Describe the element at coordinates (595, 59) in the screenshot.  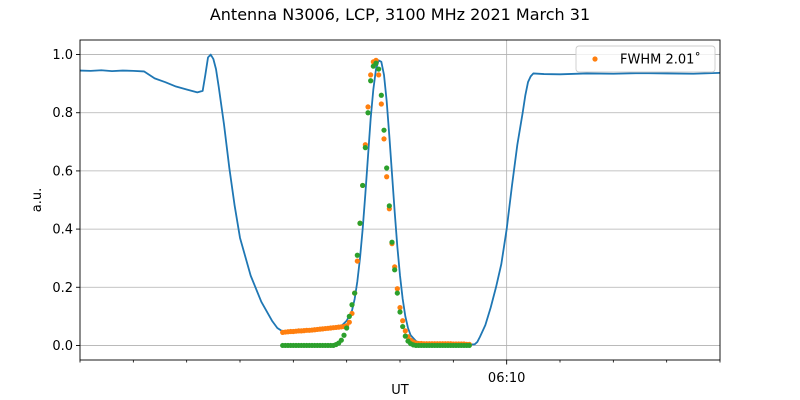
I see `legend-marker` at that location.